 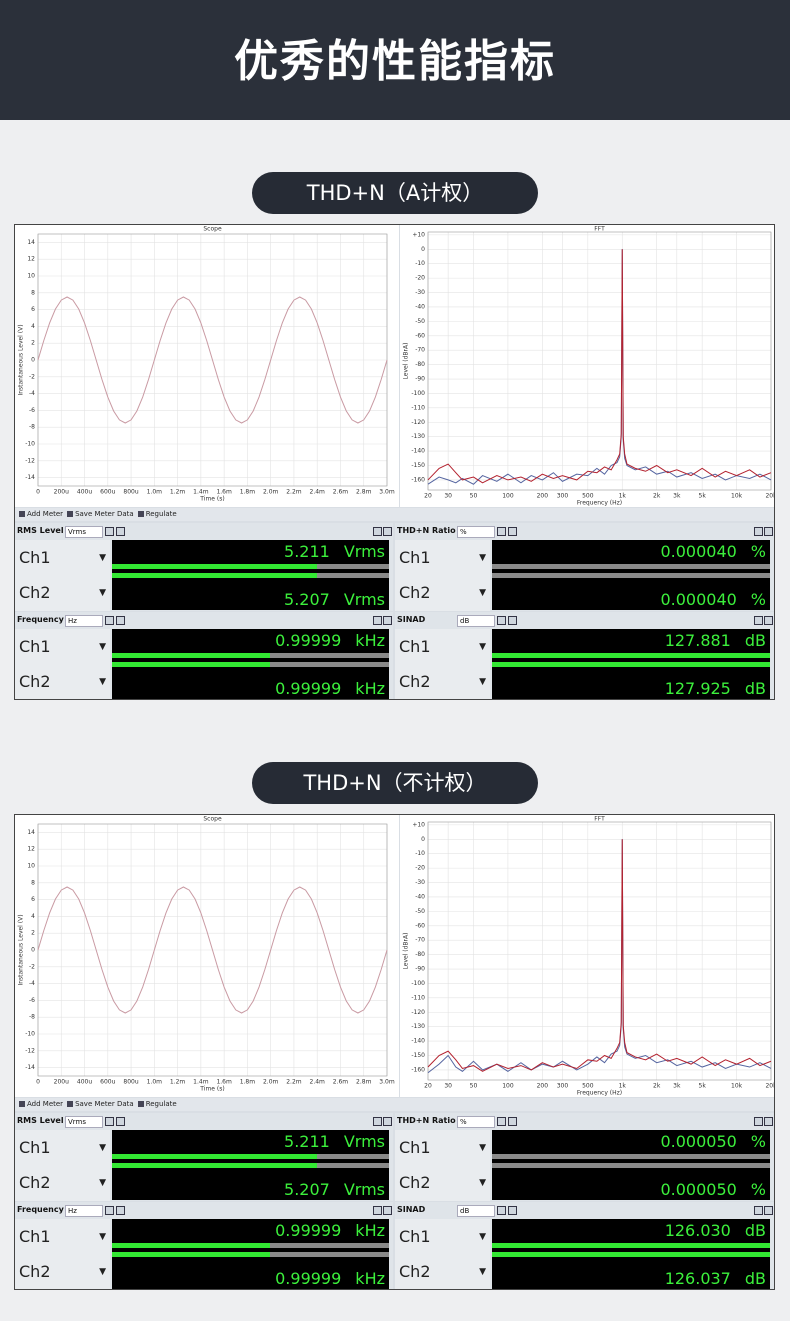 What do you see at coordinates (107, 492) in the screenshot?
I see `x-tick-label: 600u` at bounding box center [107, 492].